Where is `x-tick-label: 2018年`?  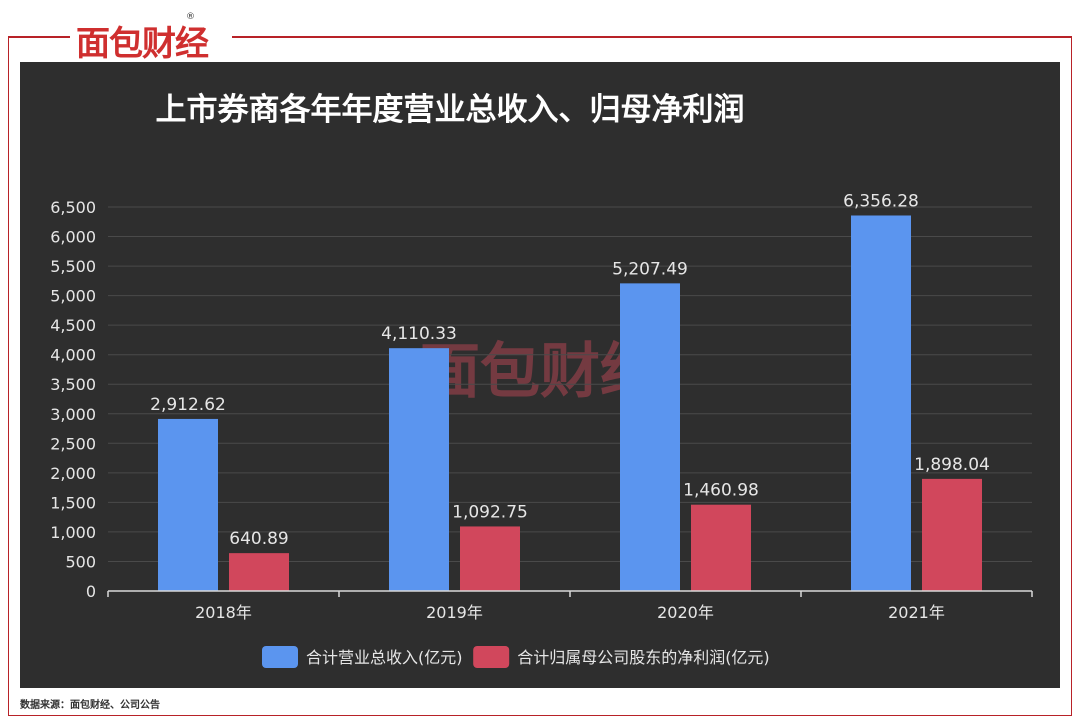 x-tick-label: 2018年 is located at coordinates (223, 612).